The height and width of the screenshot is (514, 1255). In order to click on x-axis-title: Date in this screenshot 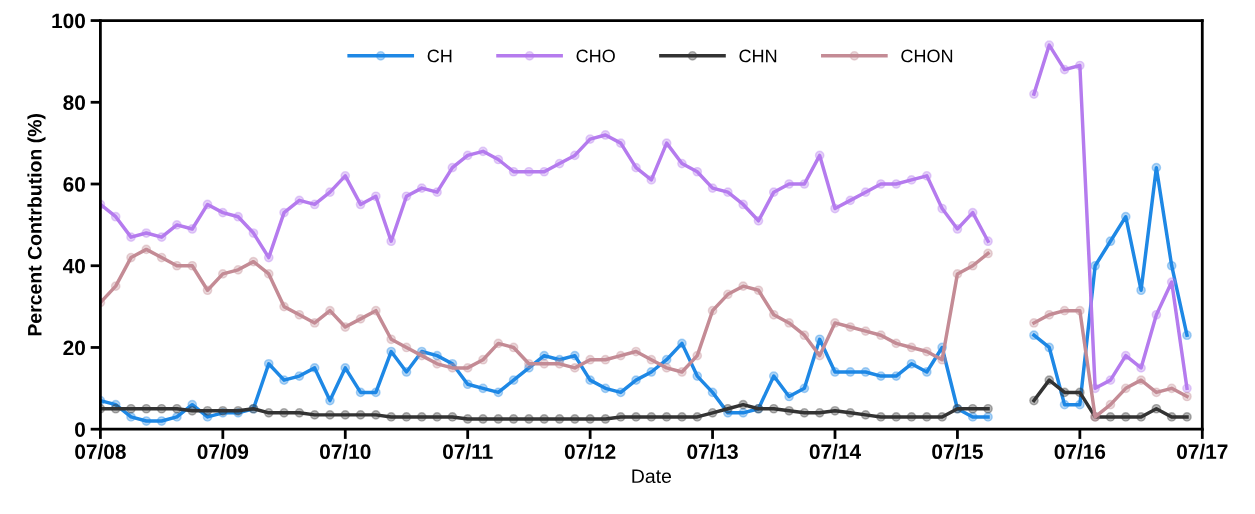, I will do `click(652, 476)`.